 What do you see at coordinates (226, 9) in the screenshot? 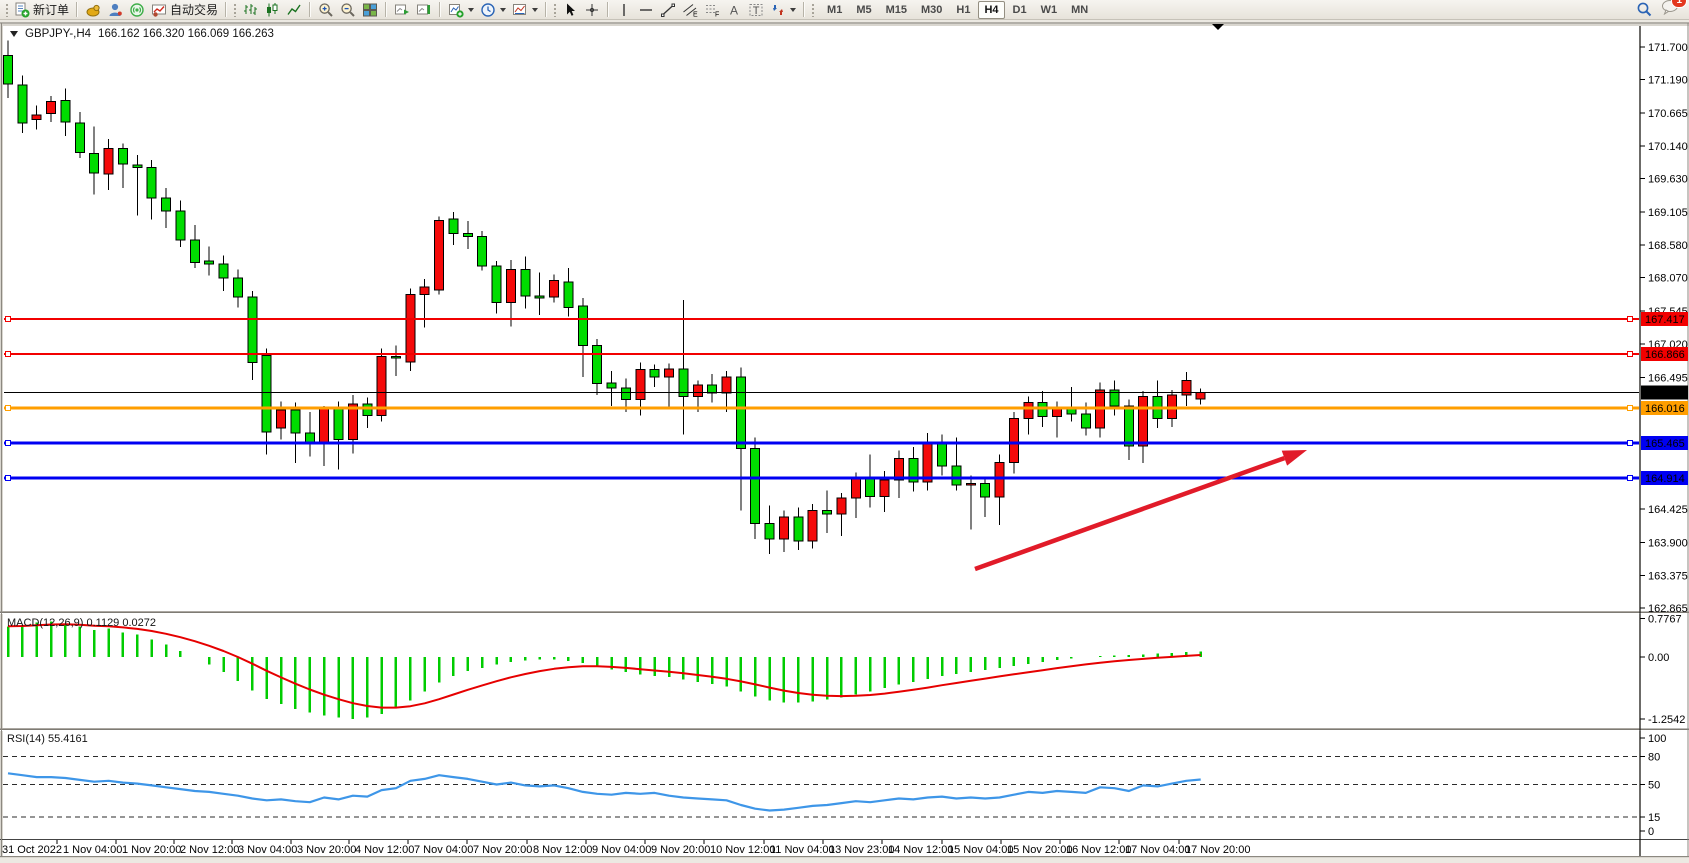
I see `toolbar-separator` at bounding box center [226, 9].